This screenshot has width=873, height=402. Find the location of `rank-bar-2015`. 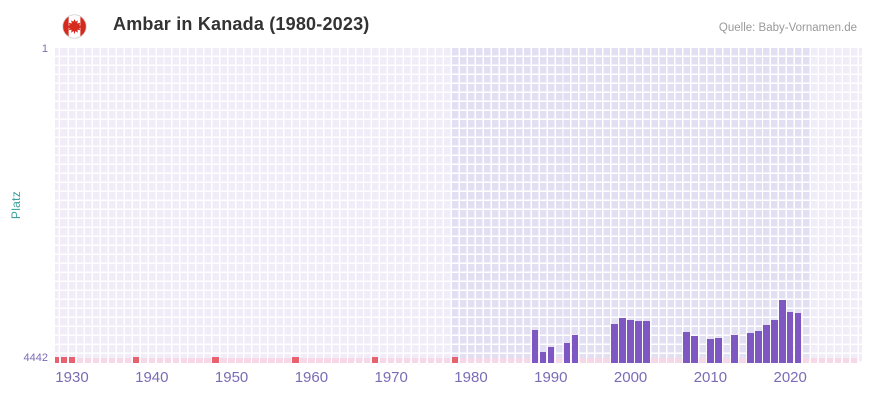

rank-bar-2015 is located at coordinates (750, 348).